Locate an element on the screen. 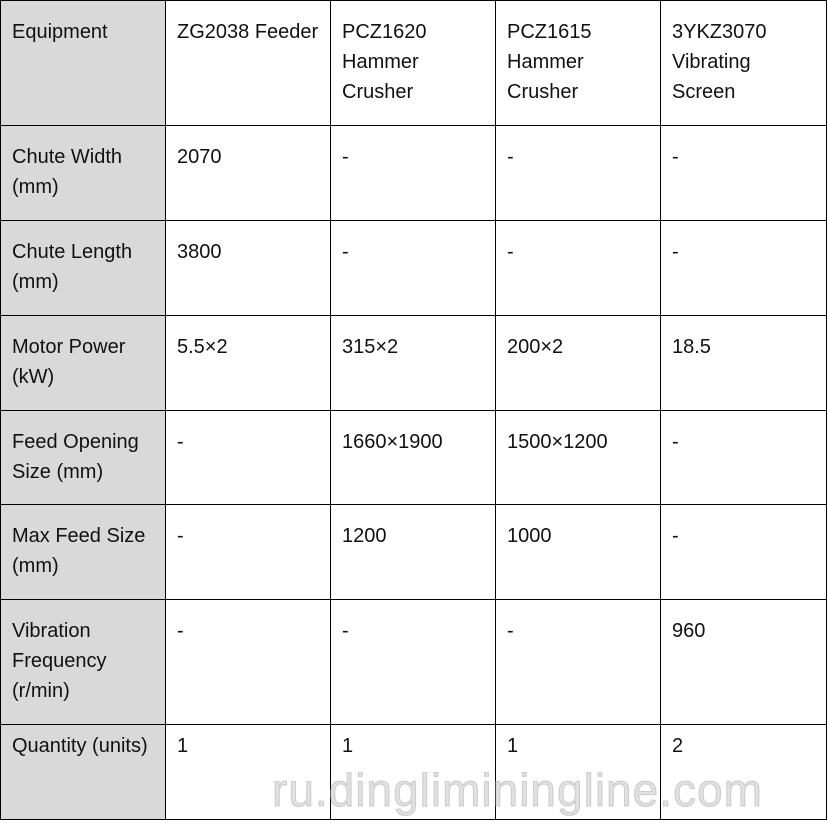  table-cell: 1500×1200 is located at coordinates (578, 457).